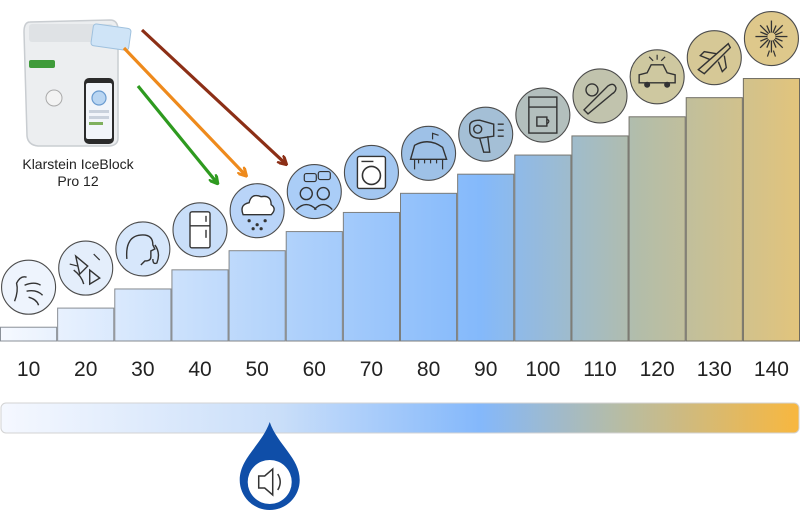 The image size is (800, 515). I want to click on tick-label: 140, so click(771, 369).